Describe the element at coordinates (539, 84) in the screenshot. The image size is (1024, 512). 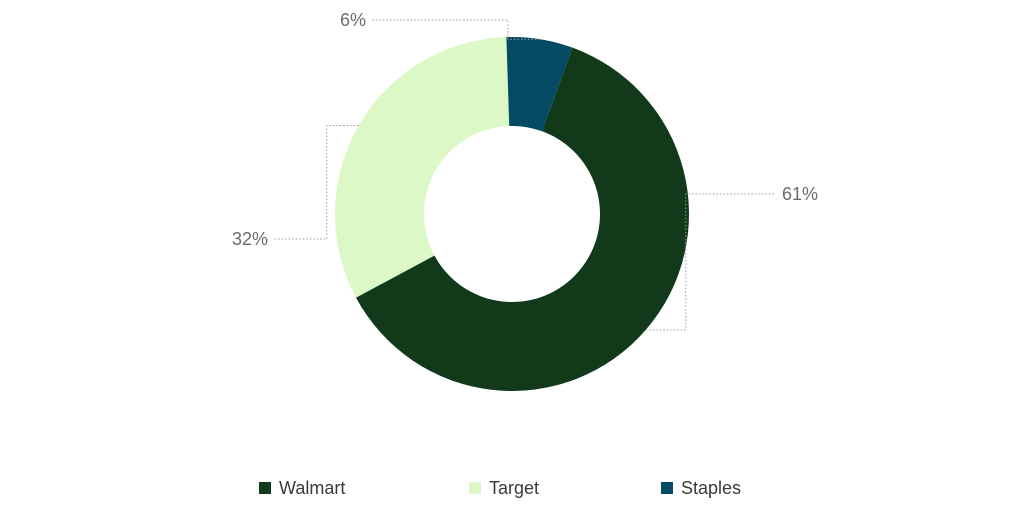
I see `slice-staples` at that location.